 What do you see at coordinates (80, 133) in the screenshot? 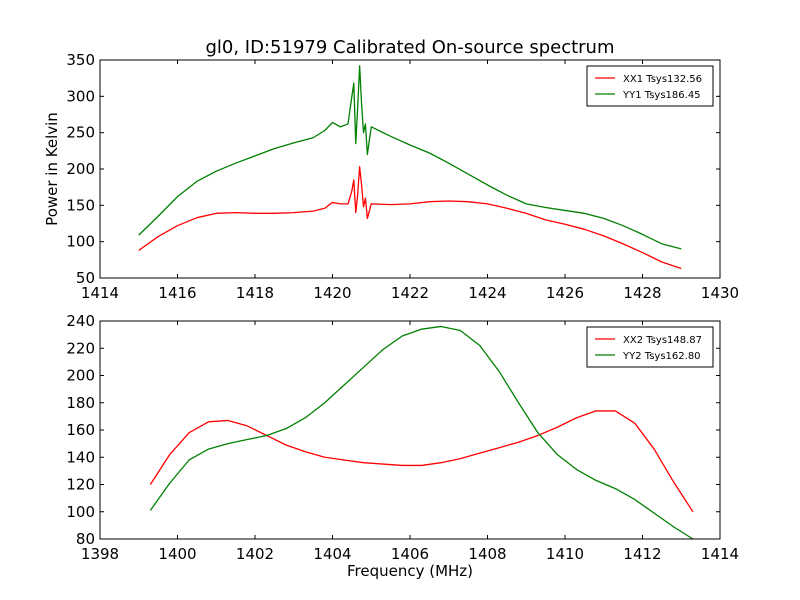
I see `y-tick-label-1-4: 250` at bounding box center [80, 133].